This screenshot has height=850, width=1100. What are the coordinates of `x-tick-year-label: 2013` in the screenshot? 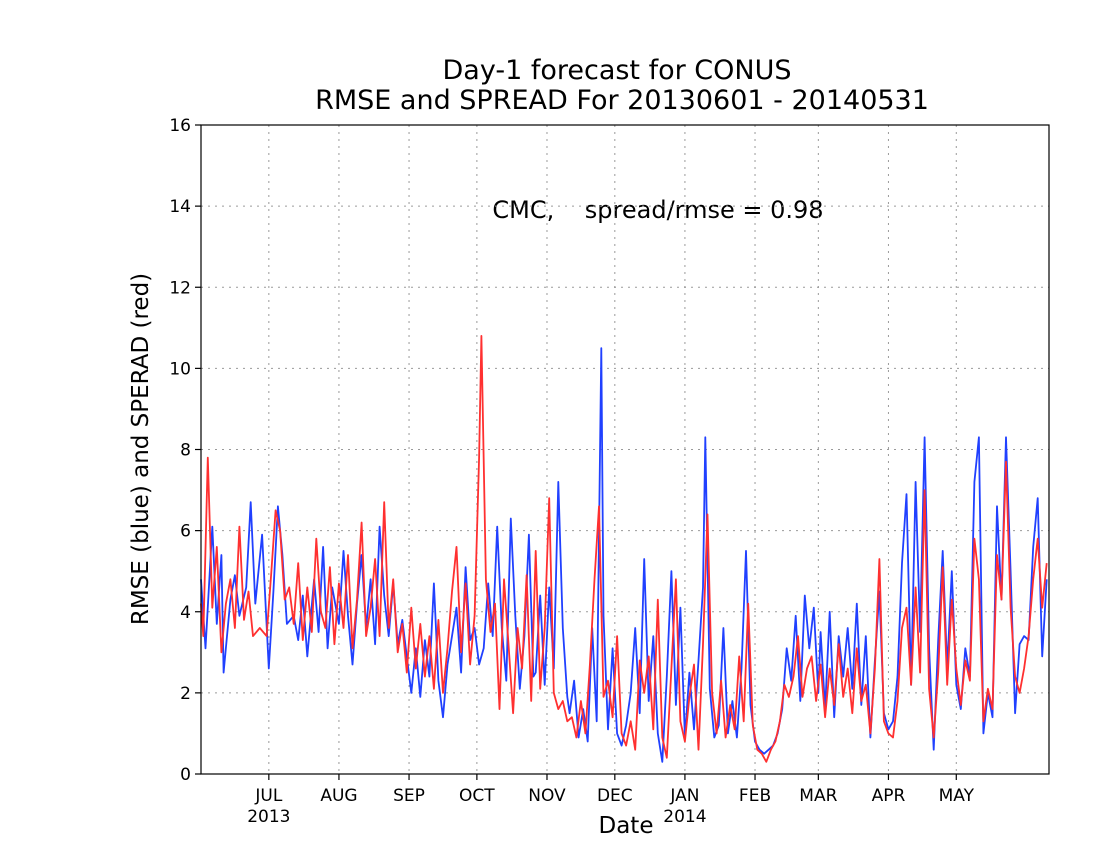 It's located at (268, 817).